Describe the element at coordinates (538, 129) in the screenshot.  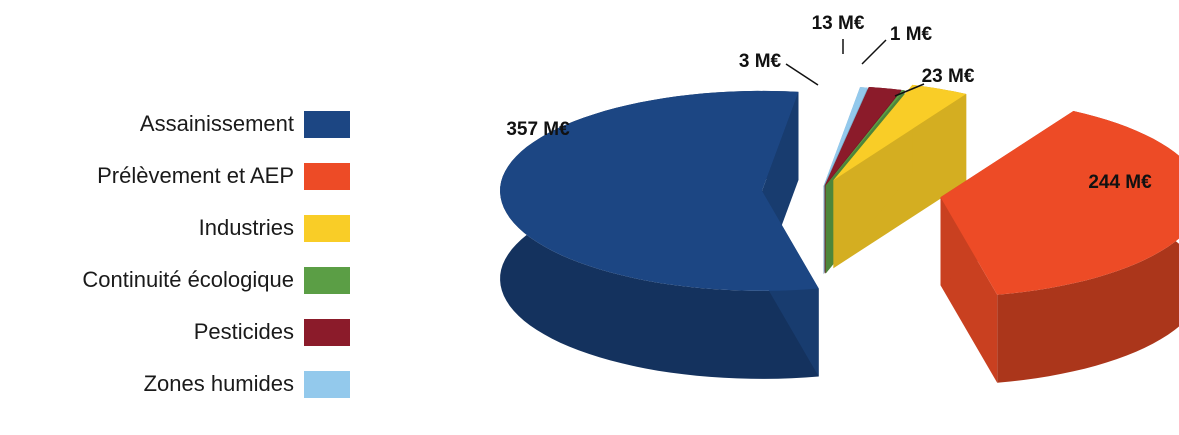
I see `data-label: 357 M€` at that location.